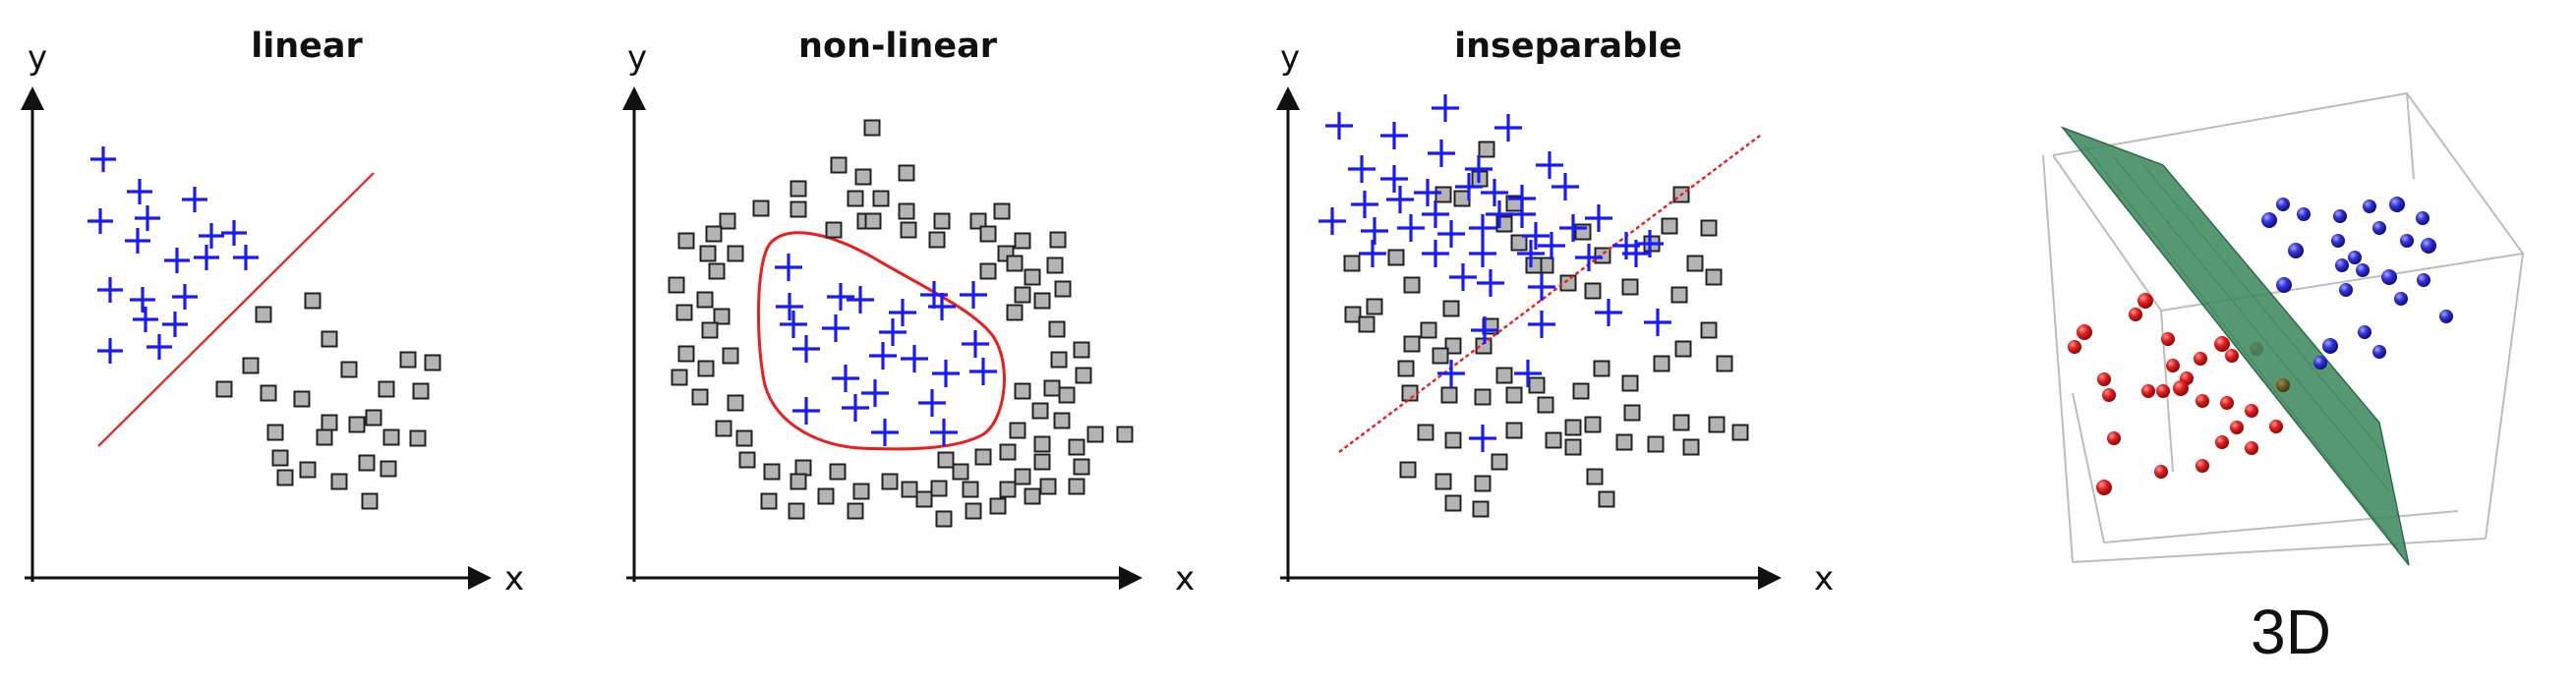  I want to click on panel-title: inseparable, so click(1568, 46).